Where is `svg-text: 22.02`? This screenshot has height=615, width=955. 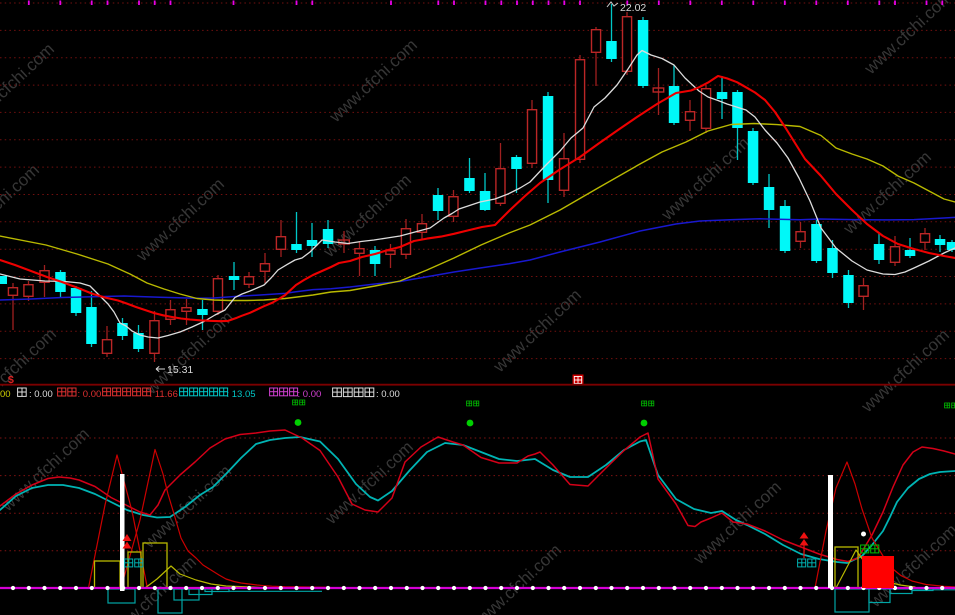
svg-text: 22.02 is located at coordinates (633, 8).